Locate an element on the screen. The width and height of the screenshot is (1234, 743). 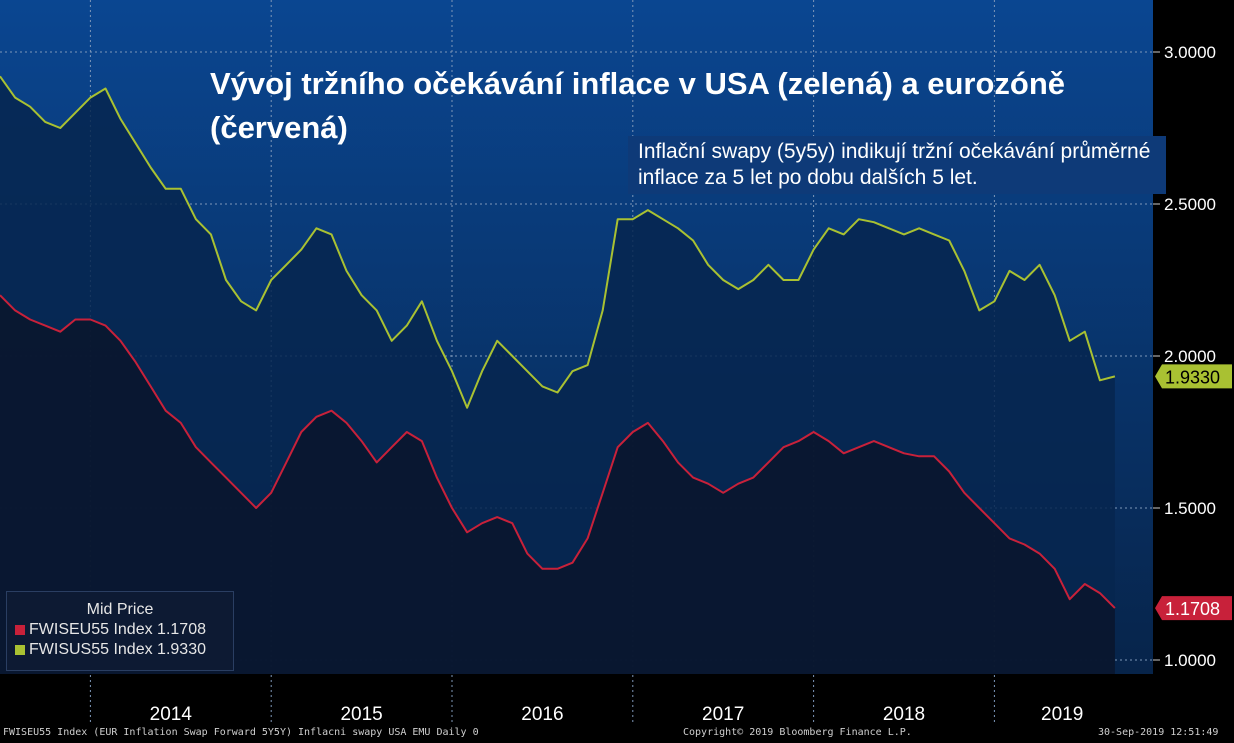
x-tick-label: 2015 is located at coordinates (361, 714).